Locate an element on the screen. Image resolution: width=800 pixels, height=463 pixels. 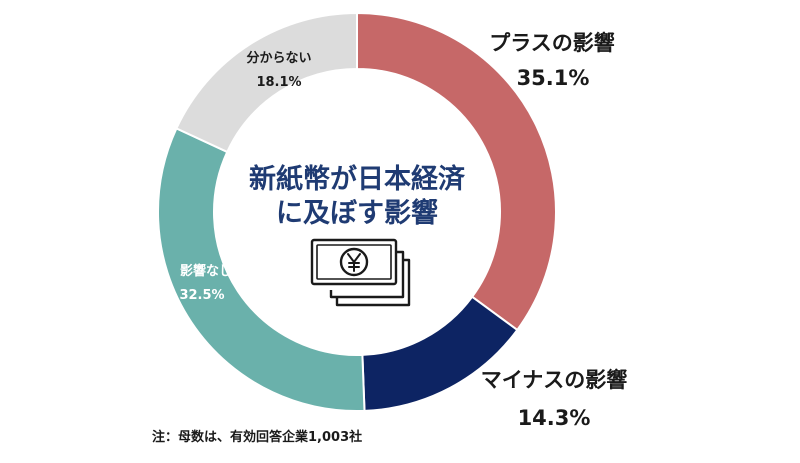
slice-label-none: 影響なし is located at coordinates (206, 271).